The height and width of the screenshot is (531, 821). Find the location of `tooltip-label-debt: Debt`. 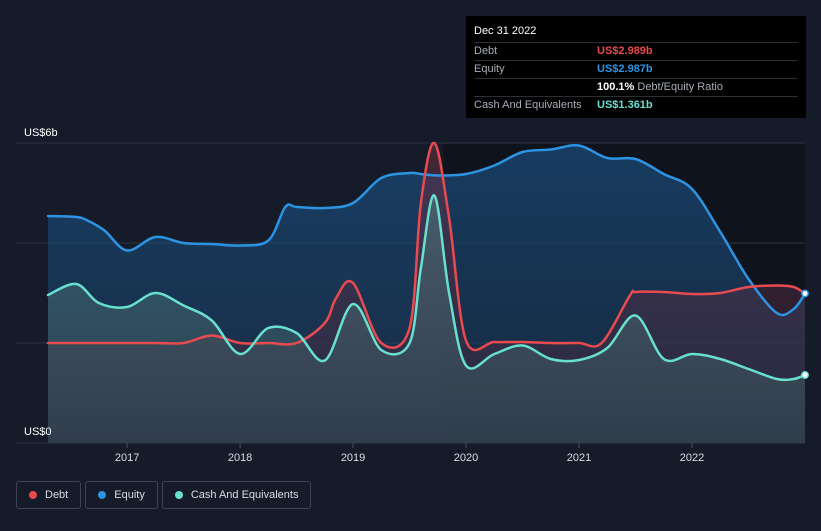

tooltip-label-debt: Debt is located at coordinates (486, 51).